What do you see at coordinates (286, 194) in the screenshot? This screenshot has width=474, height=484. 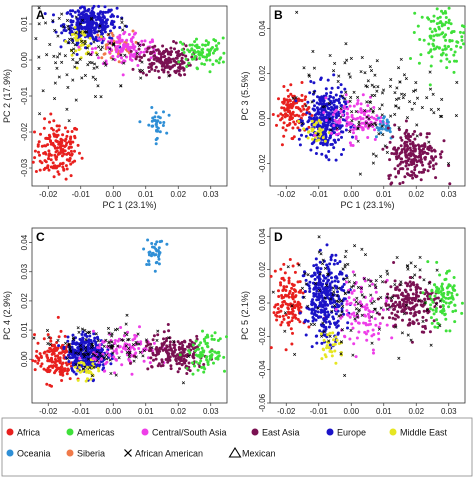 I see `x-tick-label: -0.02` at bounding box center [286, 194].